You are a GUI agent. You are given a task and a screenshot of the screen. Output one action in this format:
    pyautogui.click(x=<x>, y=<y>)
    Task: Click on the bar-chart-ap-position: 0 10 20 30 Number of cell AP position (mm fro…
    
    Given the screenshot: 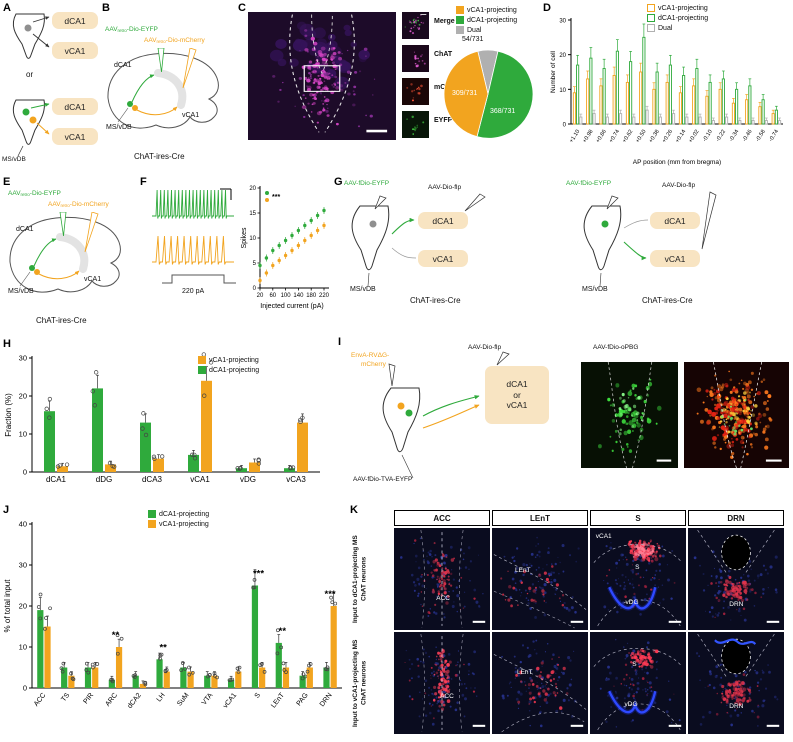 What is the action you would take?
    pyautogui.click(x=666, y=92)
    